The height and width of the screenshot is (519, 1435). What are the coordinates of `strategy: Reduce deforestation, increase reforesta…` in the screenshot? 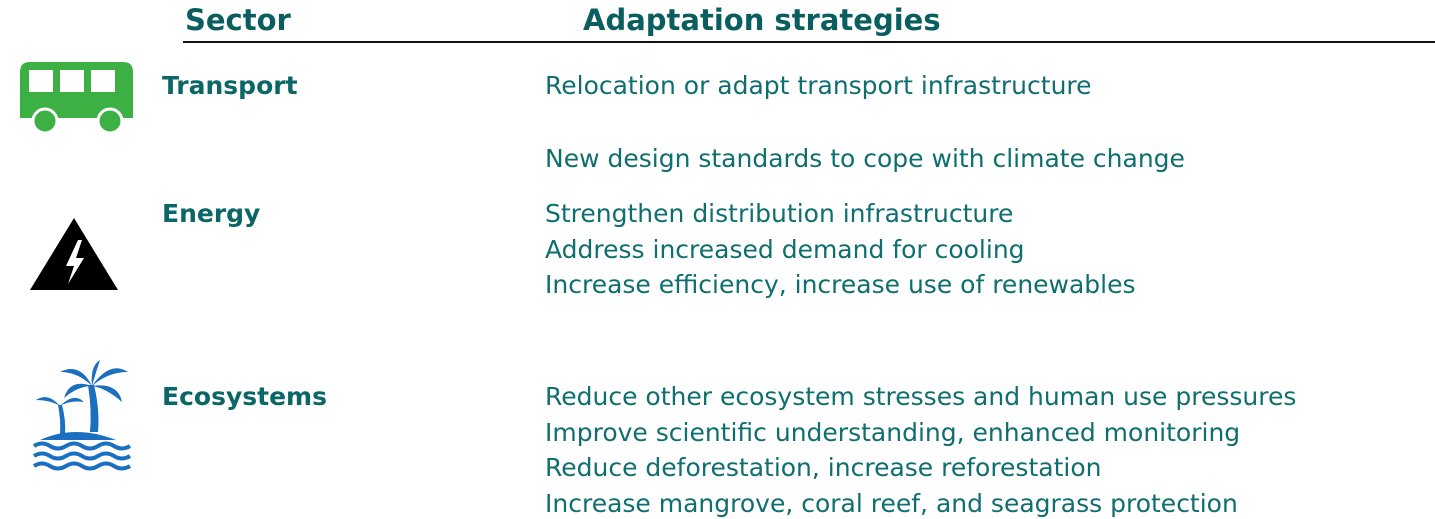 It's located at (823, 467).